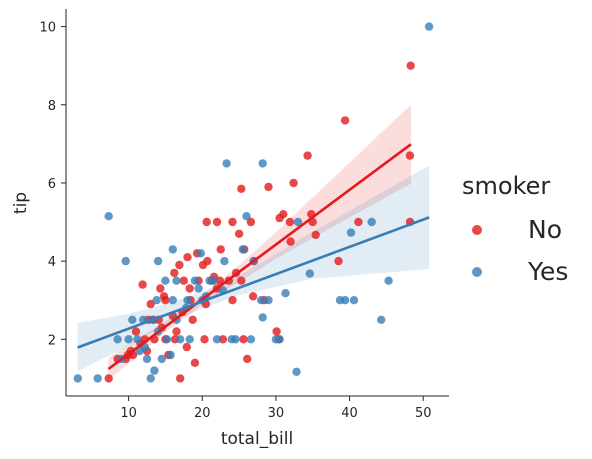 The height and width of the screenshot is (459, 592). I want to click on x-tick-label: 50, so click(423, 413).